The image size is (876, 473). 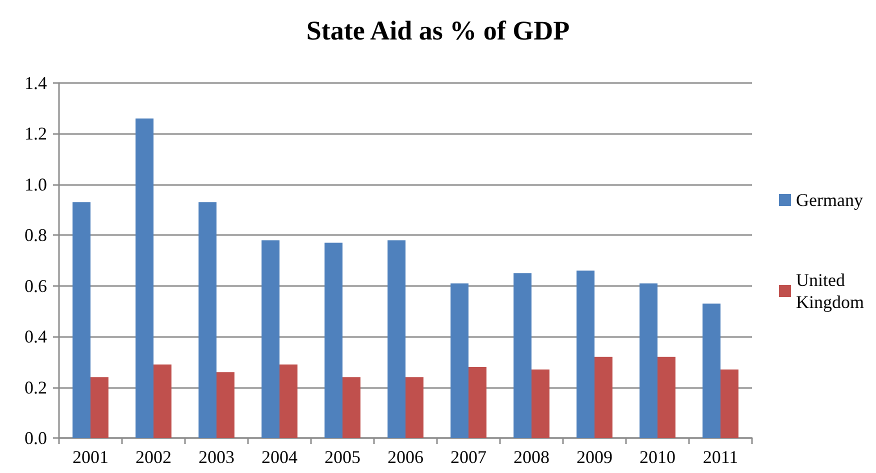 What do you see at coordinates (35, 235) in the screenshot?
I see `y-tick-label: 0.8` at bounding box center [35, 235].